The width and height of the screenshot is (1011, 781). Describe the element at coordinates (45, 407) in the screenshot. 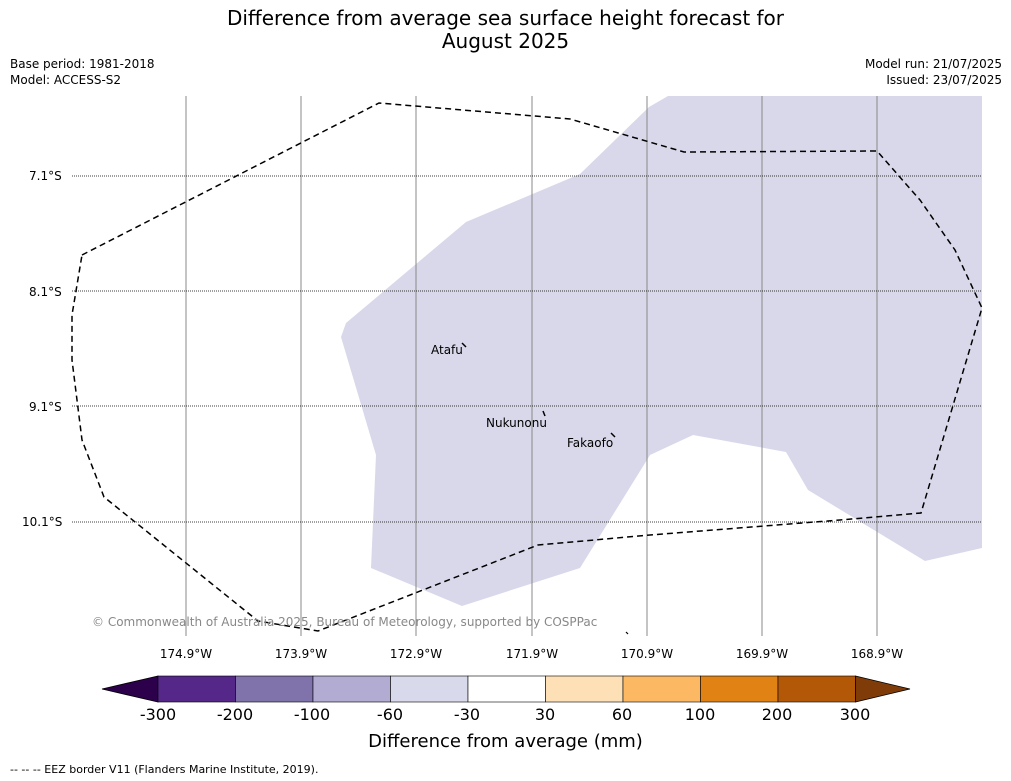

I see `lat-label-9-1: 9.1°S` at that location.